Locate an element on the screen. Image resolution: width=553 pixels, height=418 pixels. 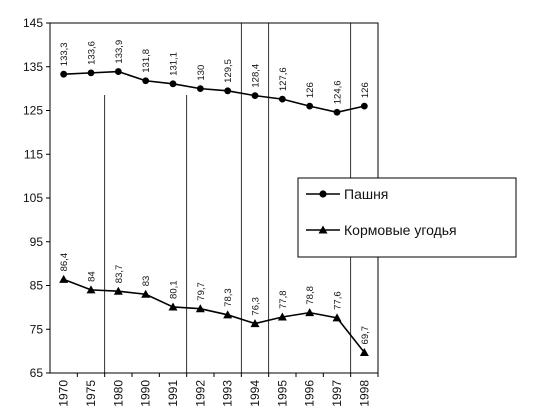
data-label: 78,3 is located at coordinates (228, 297).